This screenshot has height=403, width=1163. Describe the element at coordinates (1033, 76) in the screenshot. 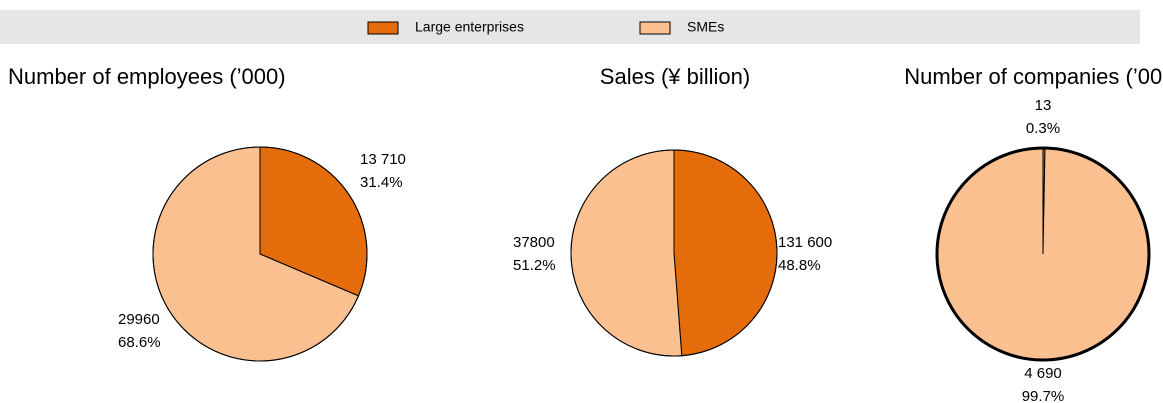

I see `chart-title: Number of companies (’000)` at that location.